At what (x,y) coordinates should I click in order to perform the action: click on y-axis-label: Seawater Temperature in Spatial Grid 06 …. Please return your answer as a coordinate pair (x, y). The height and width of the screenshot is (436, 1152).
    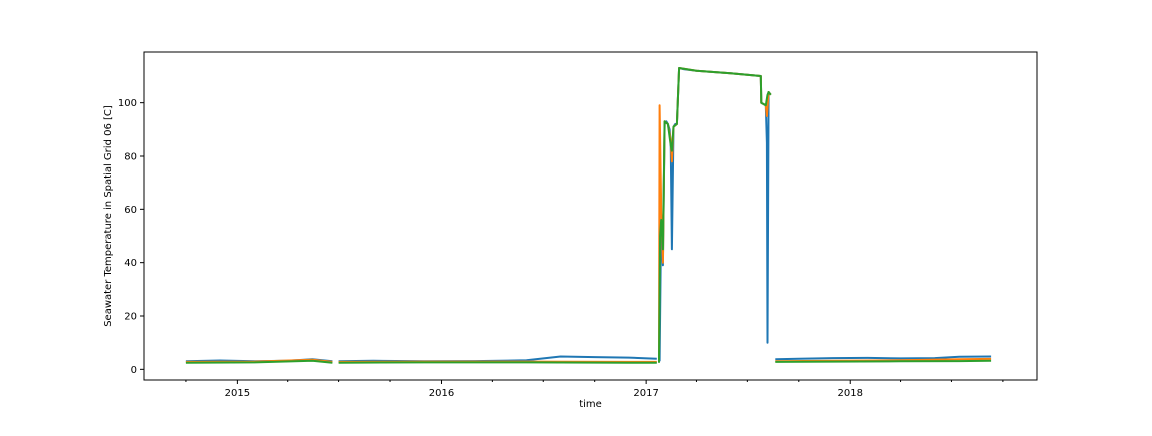
    Looking at the image, I should click on (108, 216).